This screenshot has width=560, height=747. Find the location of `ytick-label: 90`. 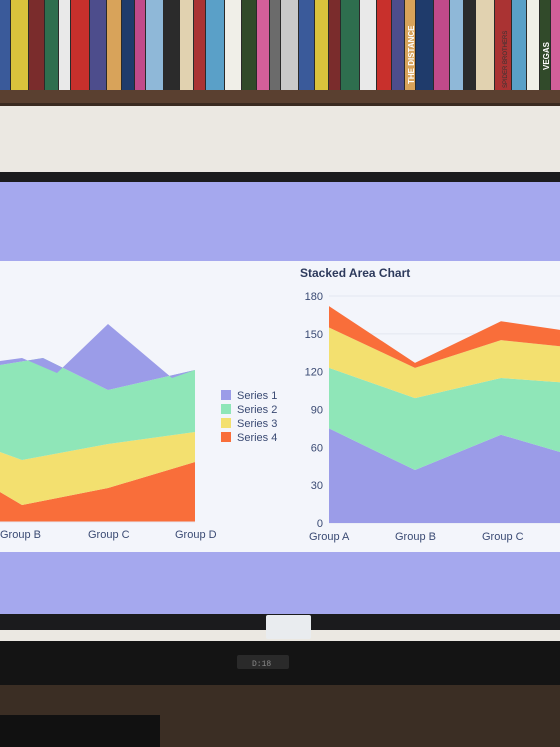

ytick-label: 90 is located at coordinates (317, 411).